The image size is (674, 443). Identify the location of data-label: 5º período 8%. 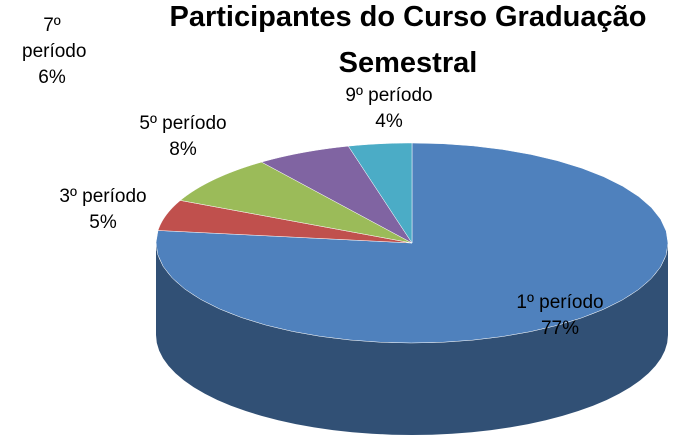
(183, 137).